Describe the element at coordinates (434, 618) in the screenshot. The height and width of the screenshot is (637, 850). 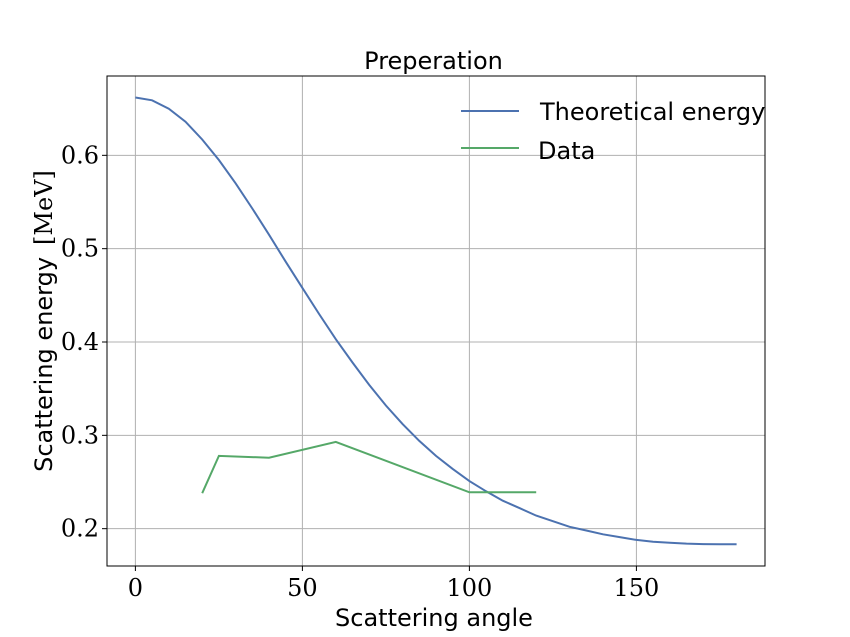
I see `x-axis-label: Scattering angle` at that location.